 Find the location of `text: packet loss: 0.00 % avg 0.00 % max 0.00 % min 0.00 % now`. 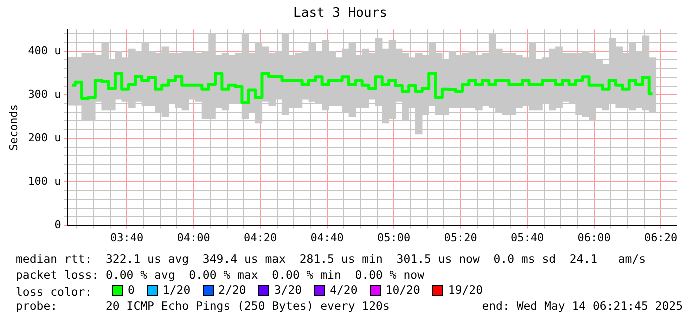

text: packet loss: 0.00 % avg 0.00 % max 0.00 % min 0.00 % now is located at coordinates (221, 275).